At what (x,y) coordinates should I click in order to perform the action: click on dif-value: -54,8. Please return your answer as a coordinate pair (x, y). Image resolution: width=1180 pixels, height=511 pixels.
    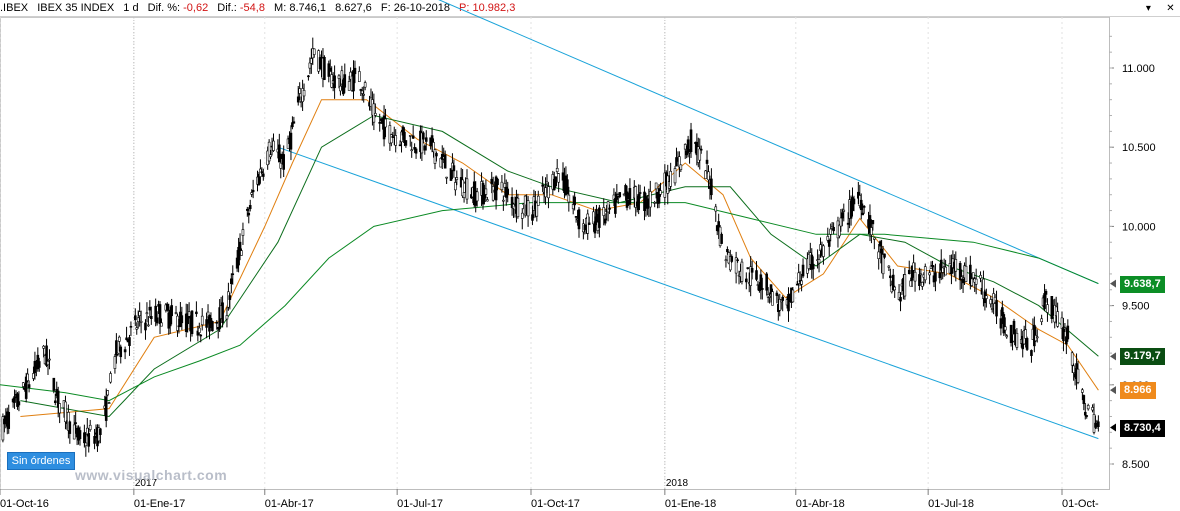
    Looking at the image, I should click on (252, 8).